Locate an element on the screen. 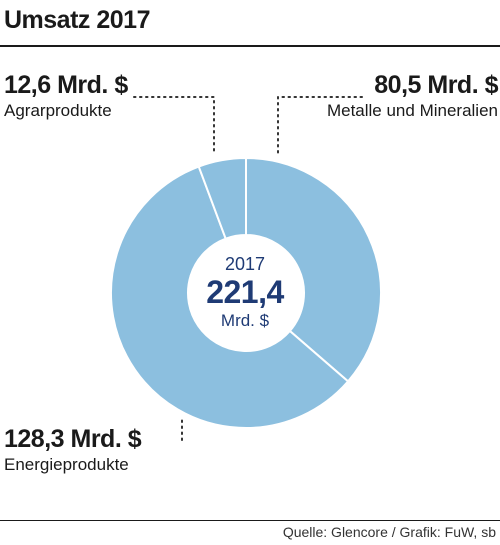  slice-metalle-und-mineralien is located at coordinates (313, 269).